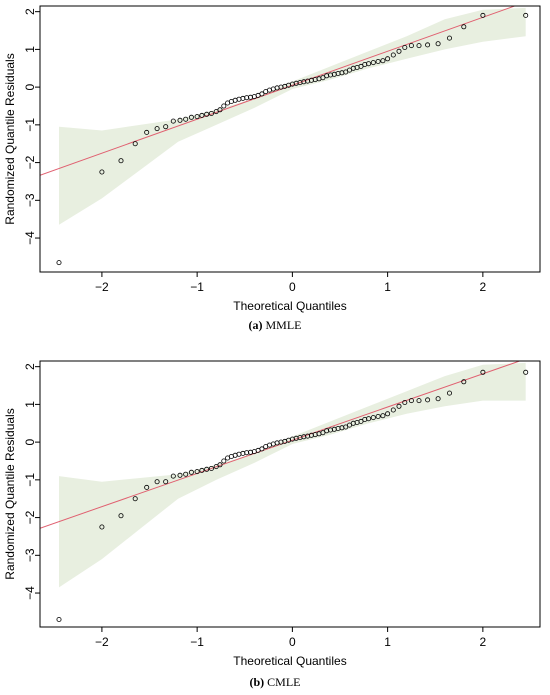 The image size is (550, 695). I want to click on caption-b-name: CMLE, so click(284, 682).